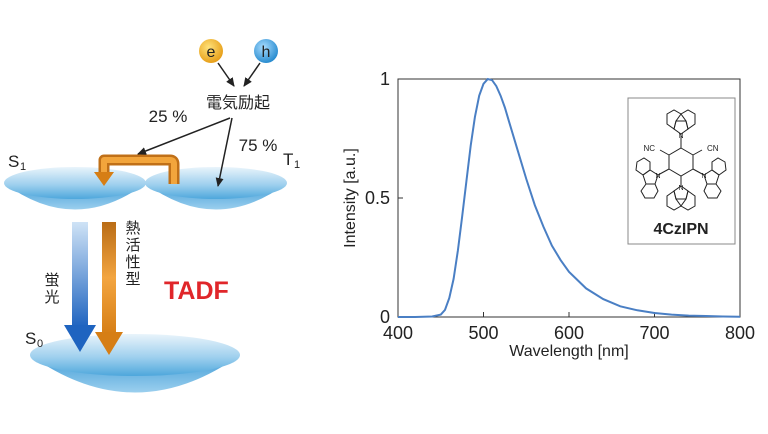 The width and height of the screenshot is (768, 434). Describe the element at coordinates (196, 291) in the screenshot. I see `tadf-label: TADF` at that location.